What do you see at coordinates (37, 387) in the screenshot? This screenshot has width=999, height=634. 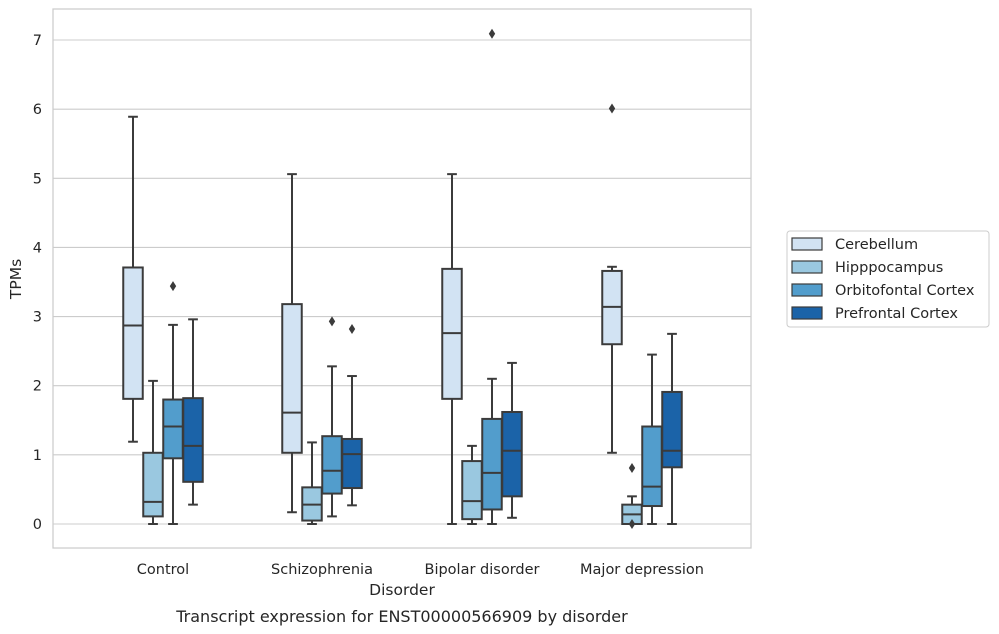 I see `y-tick-label: 2` at bounding box center [37, 387].